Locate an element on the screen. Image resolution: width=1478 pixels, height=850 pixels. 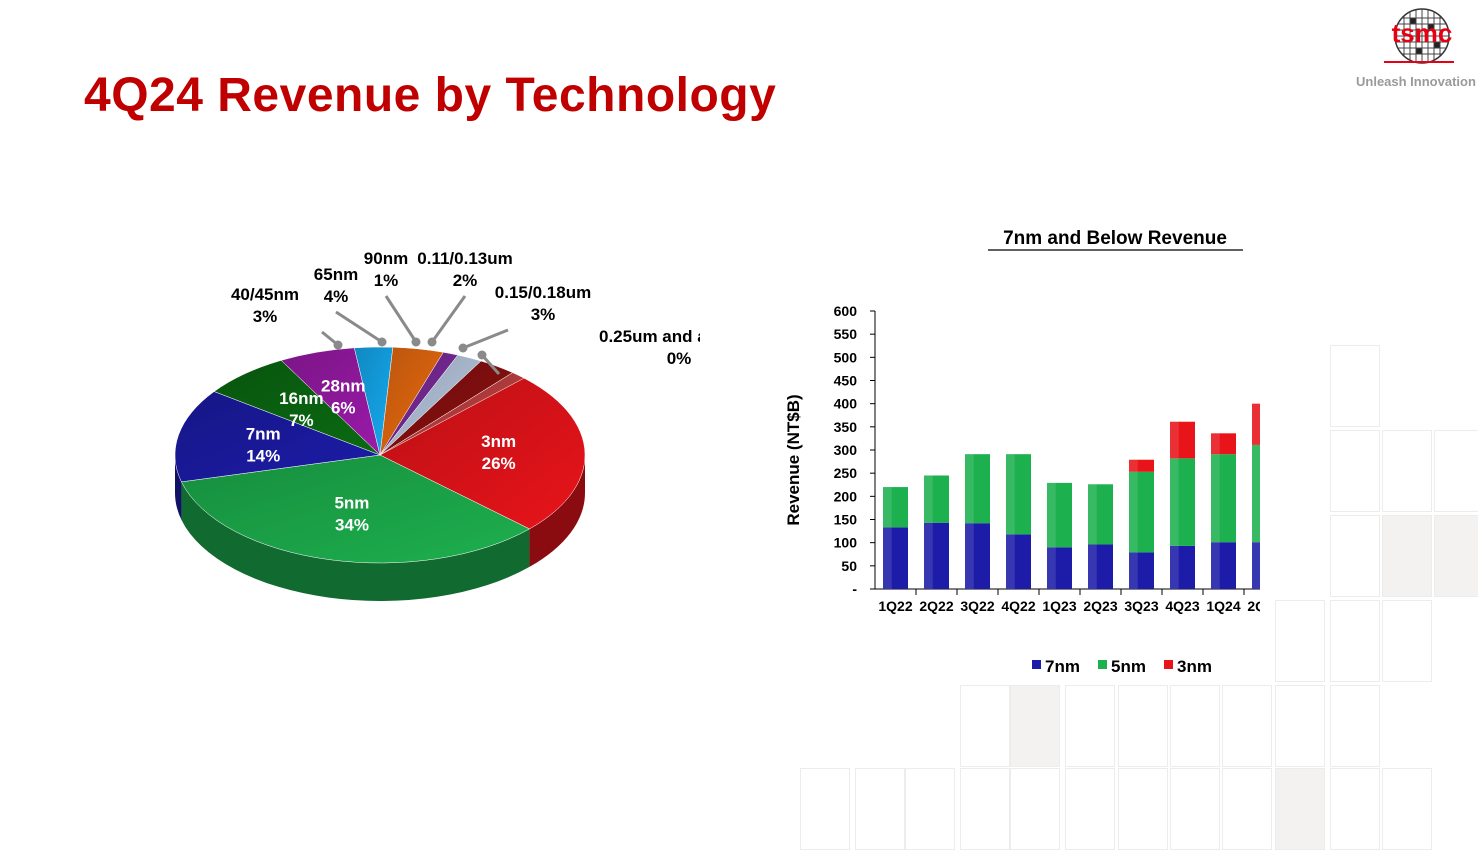
y-tick-label: 400 is located at coordinates (846, 404).